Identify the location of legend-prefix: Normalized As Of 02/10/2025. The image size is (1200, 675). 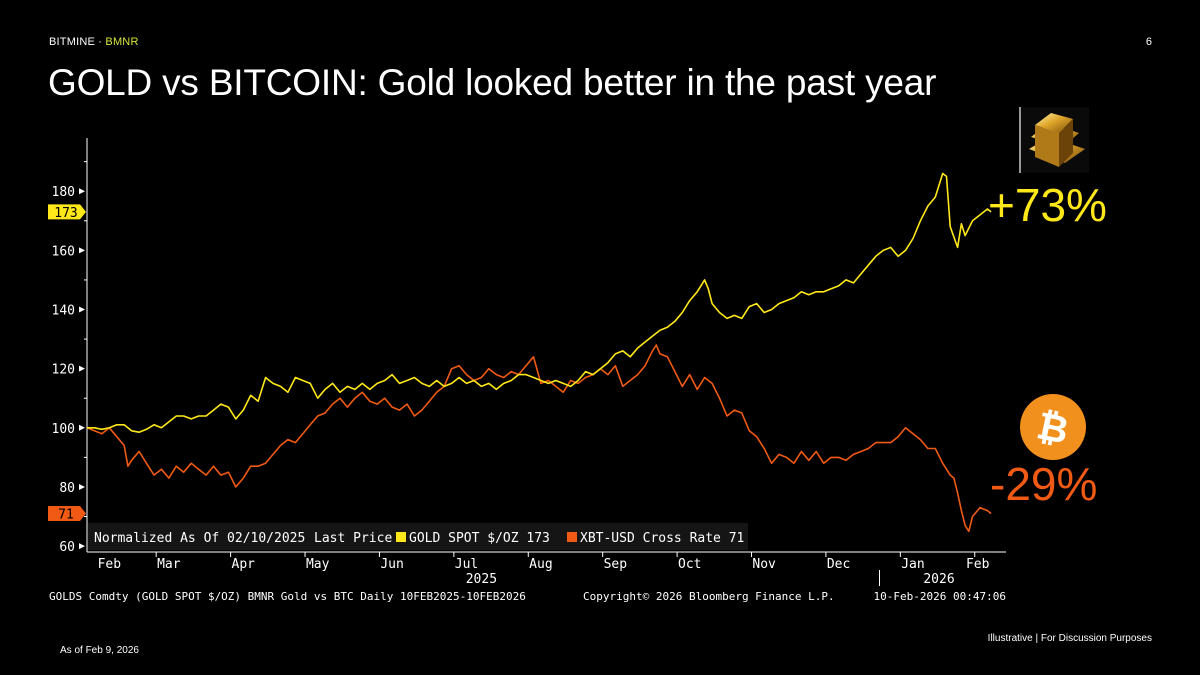
(199, 538).